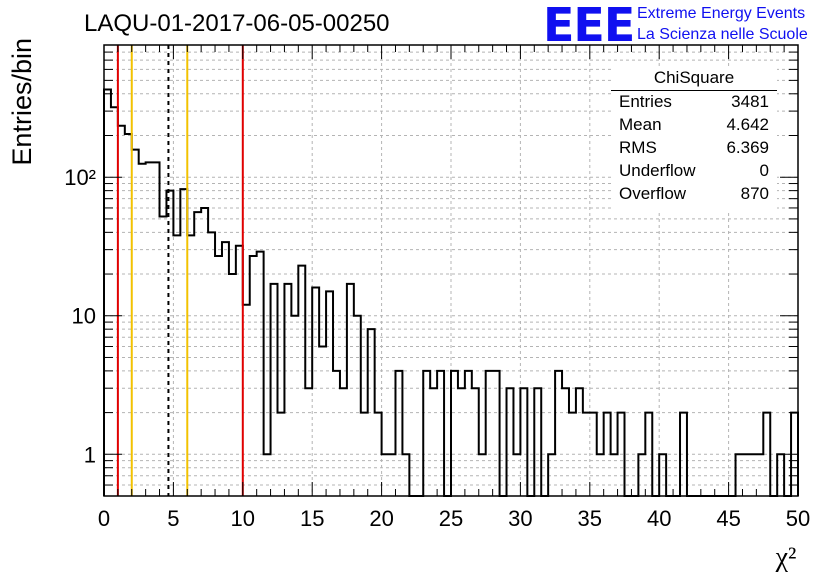 This screenshot has width=836, height=572. What do you see at coordinates (80, 177) in the screenshot?
I see `y-tick-label: 10²` at bounding box center [80, 177].